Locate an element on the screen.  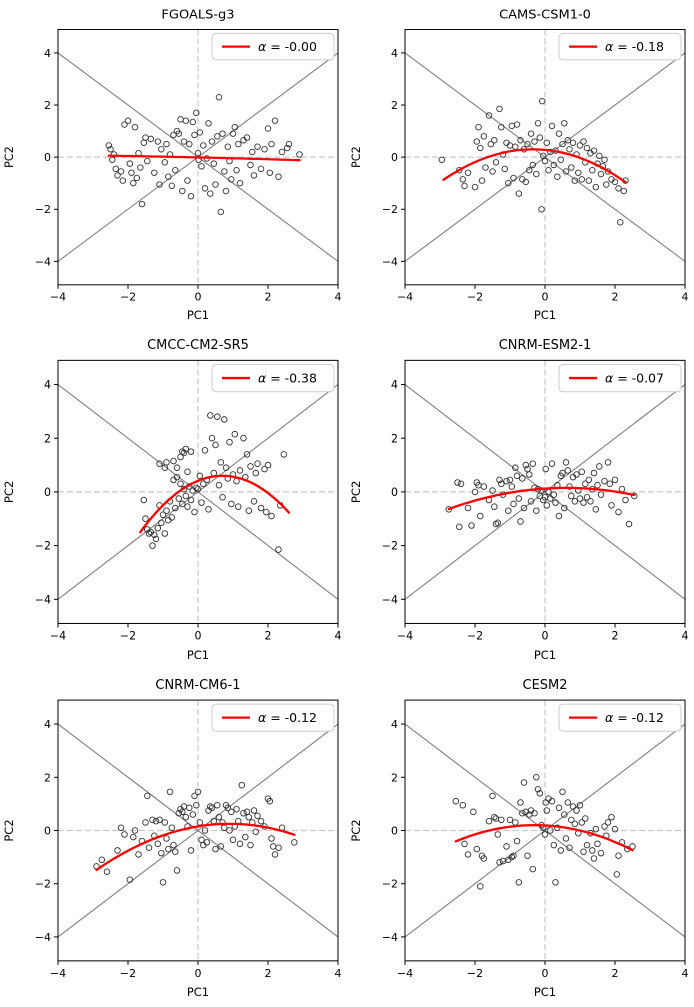
legend: α = -0.12 is located at coordinates (620, 717).